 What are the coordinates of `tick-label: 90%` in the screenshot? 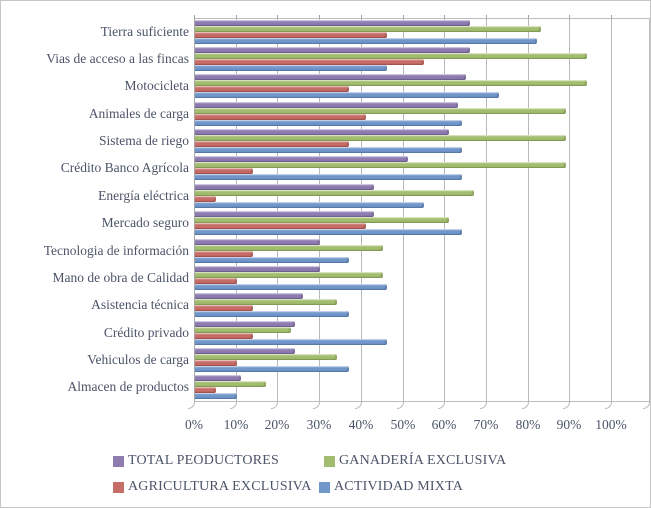 It's located at (569, 424).